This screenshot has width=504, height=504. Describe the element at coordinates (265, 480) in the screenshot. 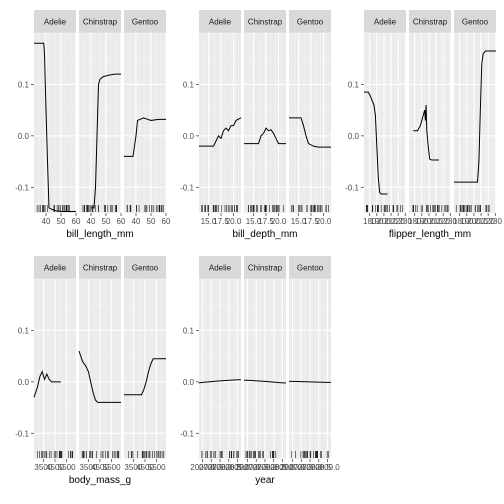

I see `x-axis-title: year` at that location.